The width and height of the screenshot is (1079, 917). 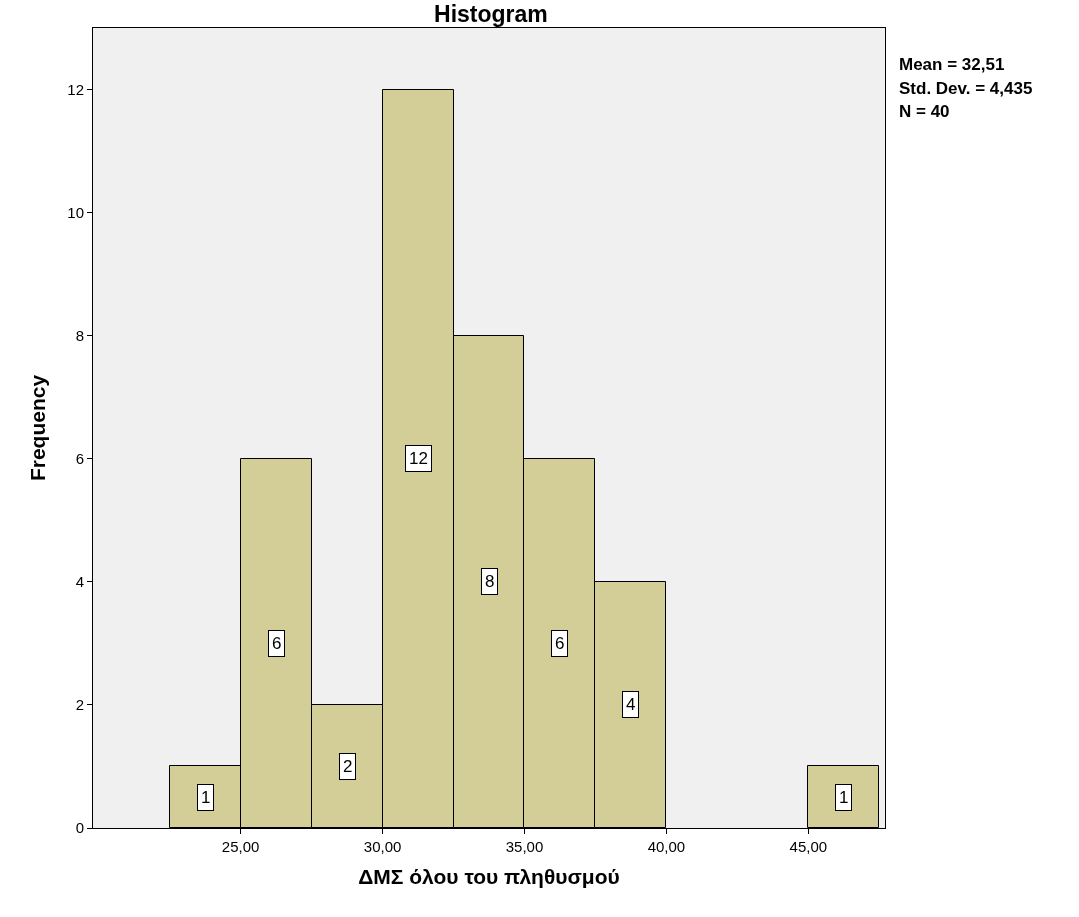 What do you see at coordinates (348, 766) in the screenshot?
I see `data-label: 2` at bounding box center [348, 766].